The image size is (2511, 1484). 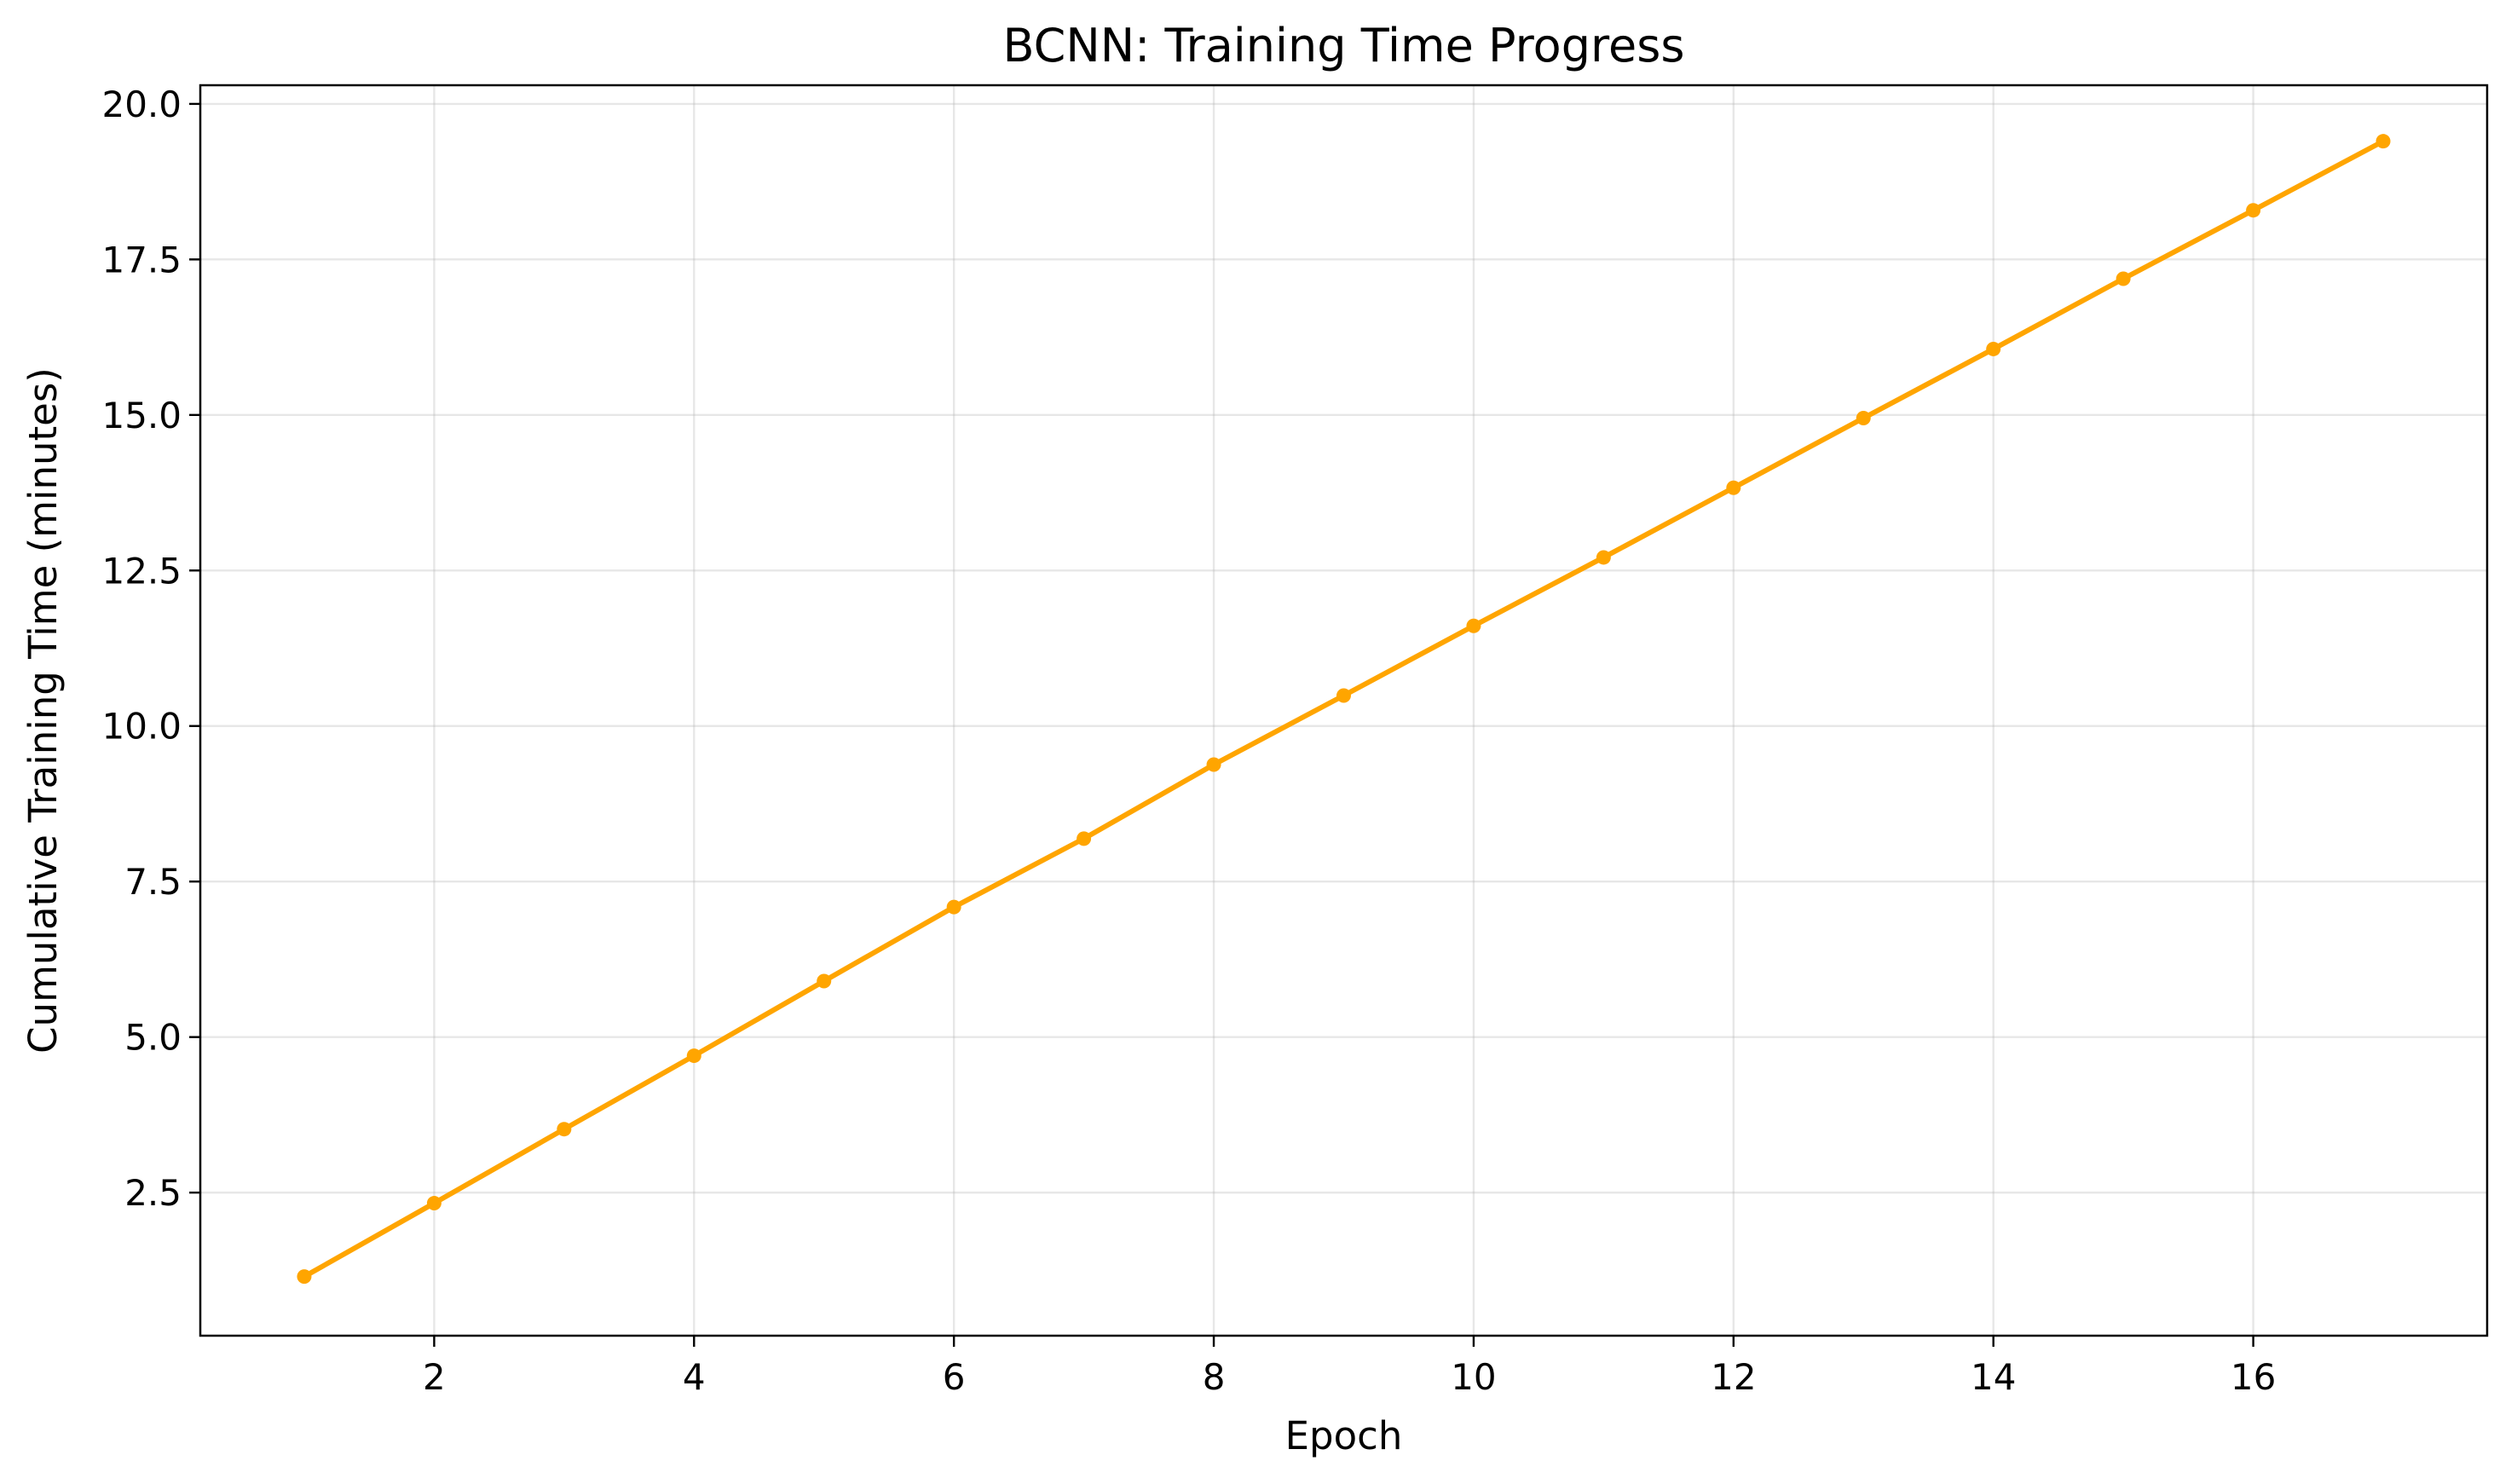 I want to click on x-tick-label: 14, so click(x=1993, y=1377).